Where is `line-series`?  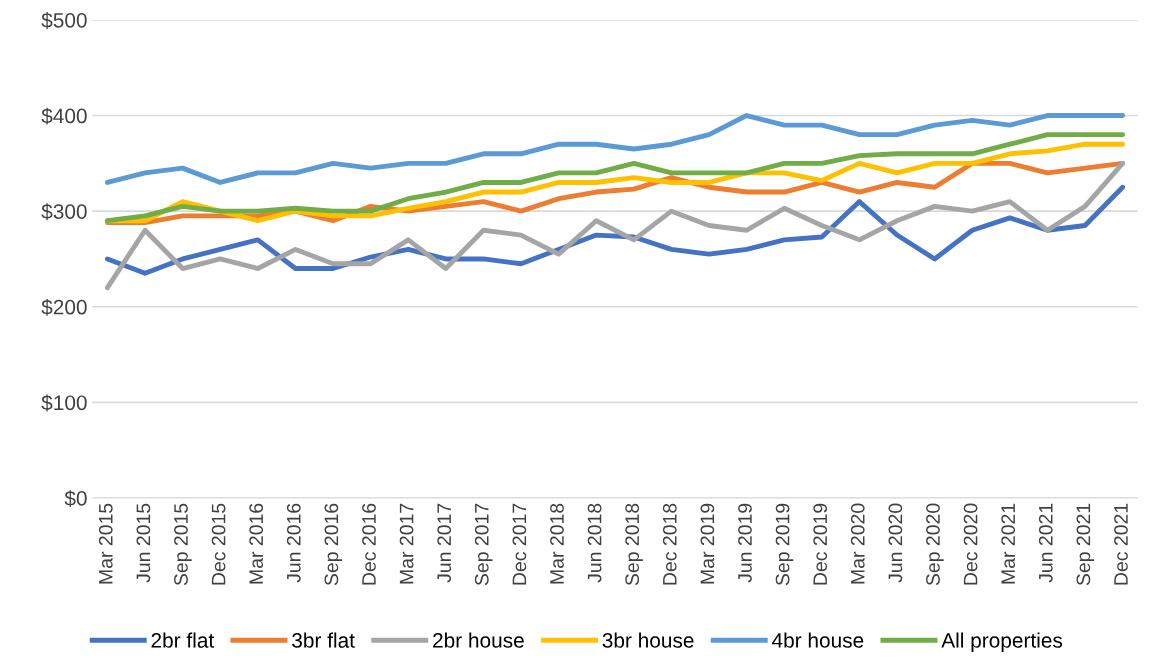
line-series is located at coordinates (615, 149).